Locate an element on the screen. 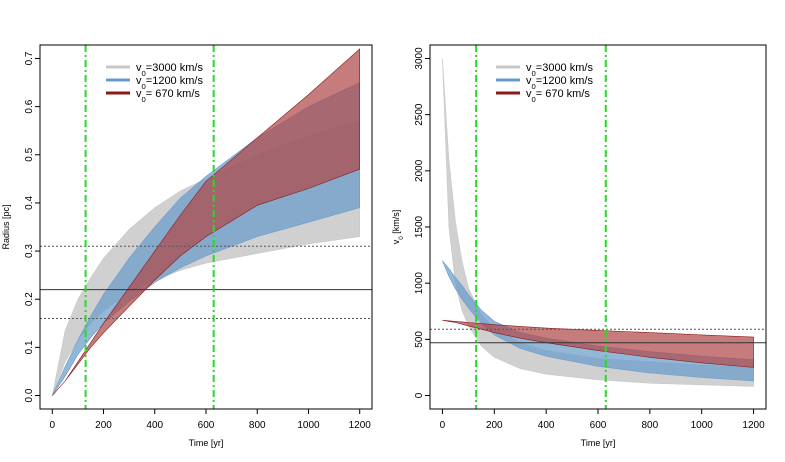 The width and height of the screenshot is (785, 462). y-tick-label: 2500 is located at coordinates (419, 114).